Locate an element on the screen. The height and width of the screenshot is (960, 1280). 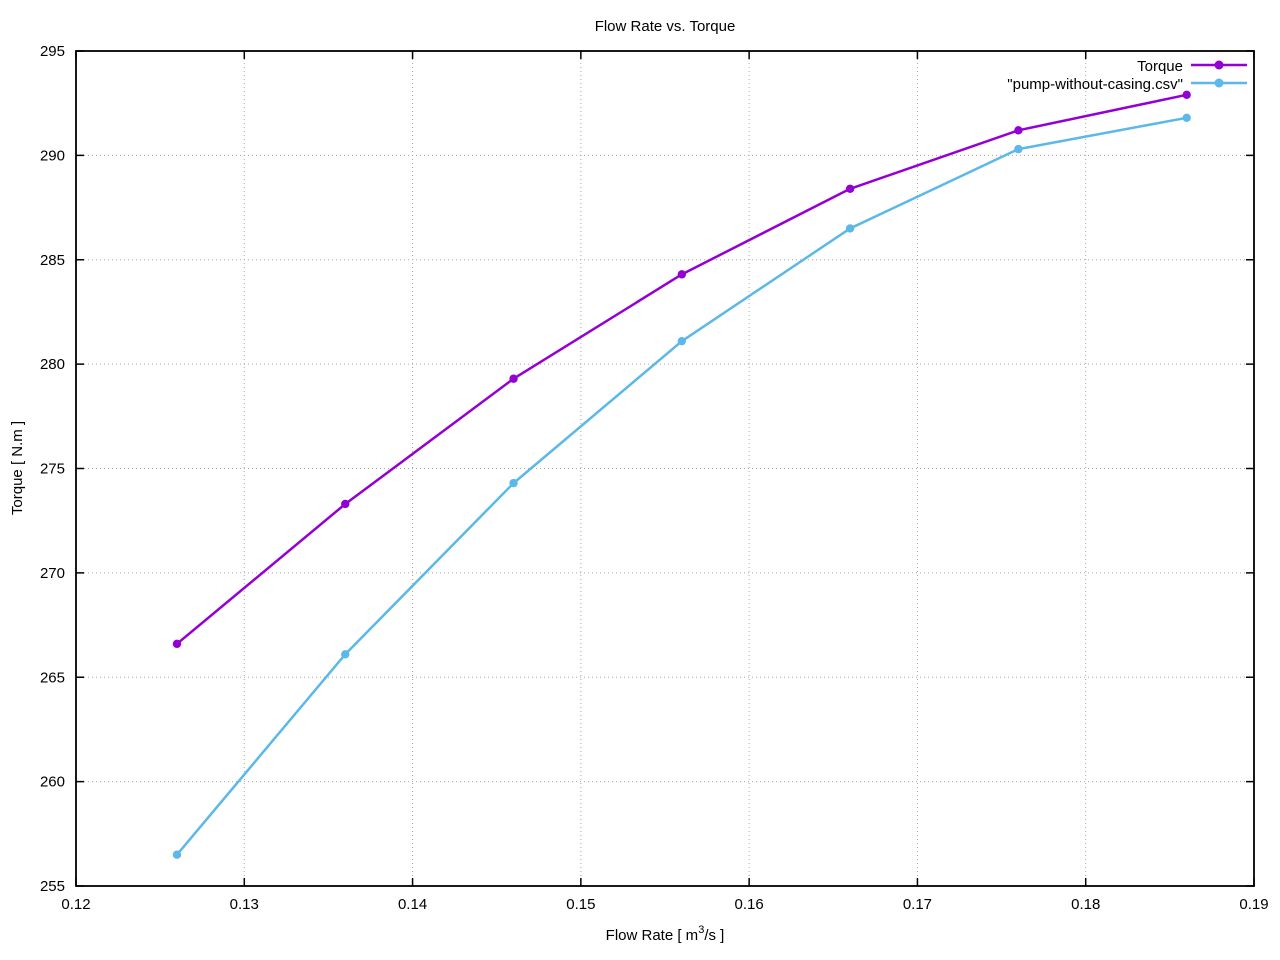
y-tick-label: 270 is located at coordinates (52, 573).